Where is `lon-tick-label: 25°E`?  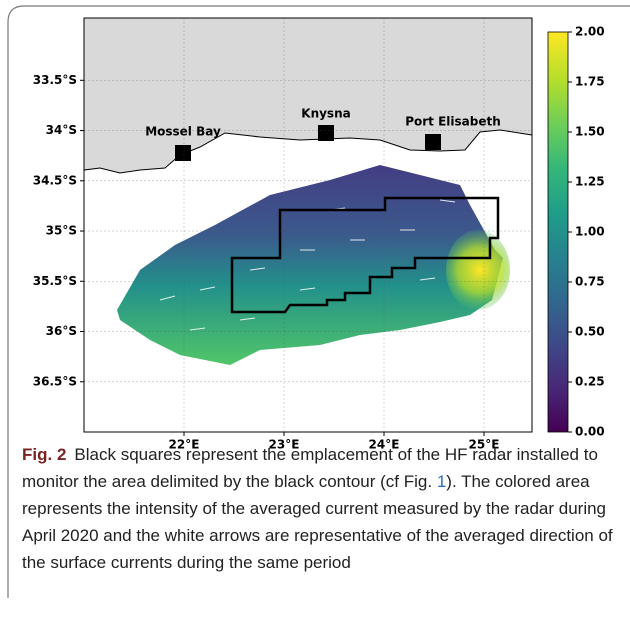
lon-tick-label: 25°E is located at coordinates (484, 445).